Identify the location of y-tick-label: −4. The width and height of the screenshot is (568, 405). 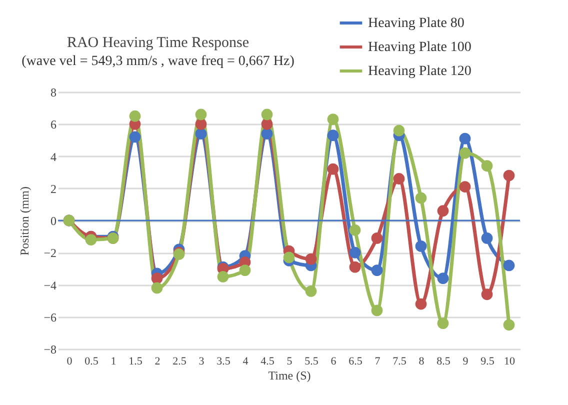
(50, 285).